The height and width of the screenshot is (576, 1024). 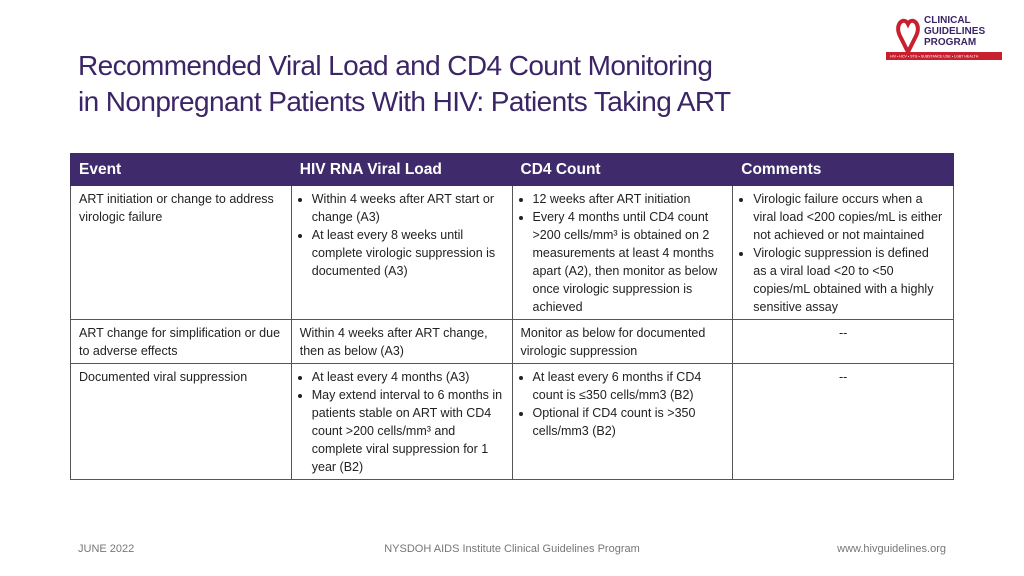 What do you see at coordinates (891, 549) in the screenshot?
I see `footer-url: www.hivguidelines.org` at bounding box center [891, 549].